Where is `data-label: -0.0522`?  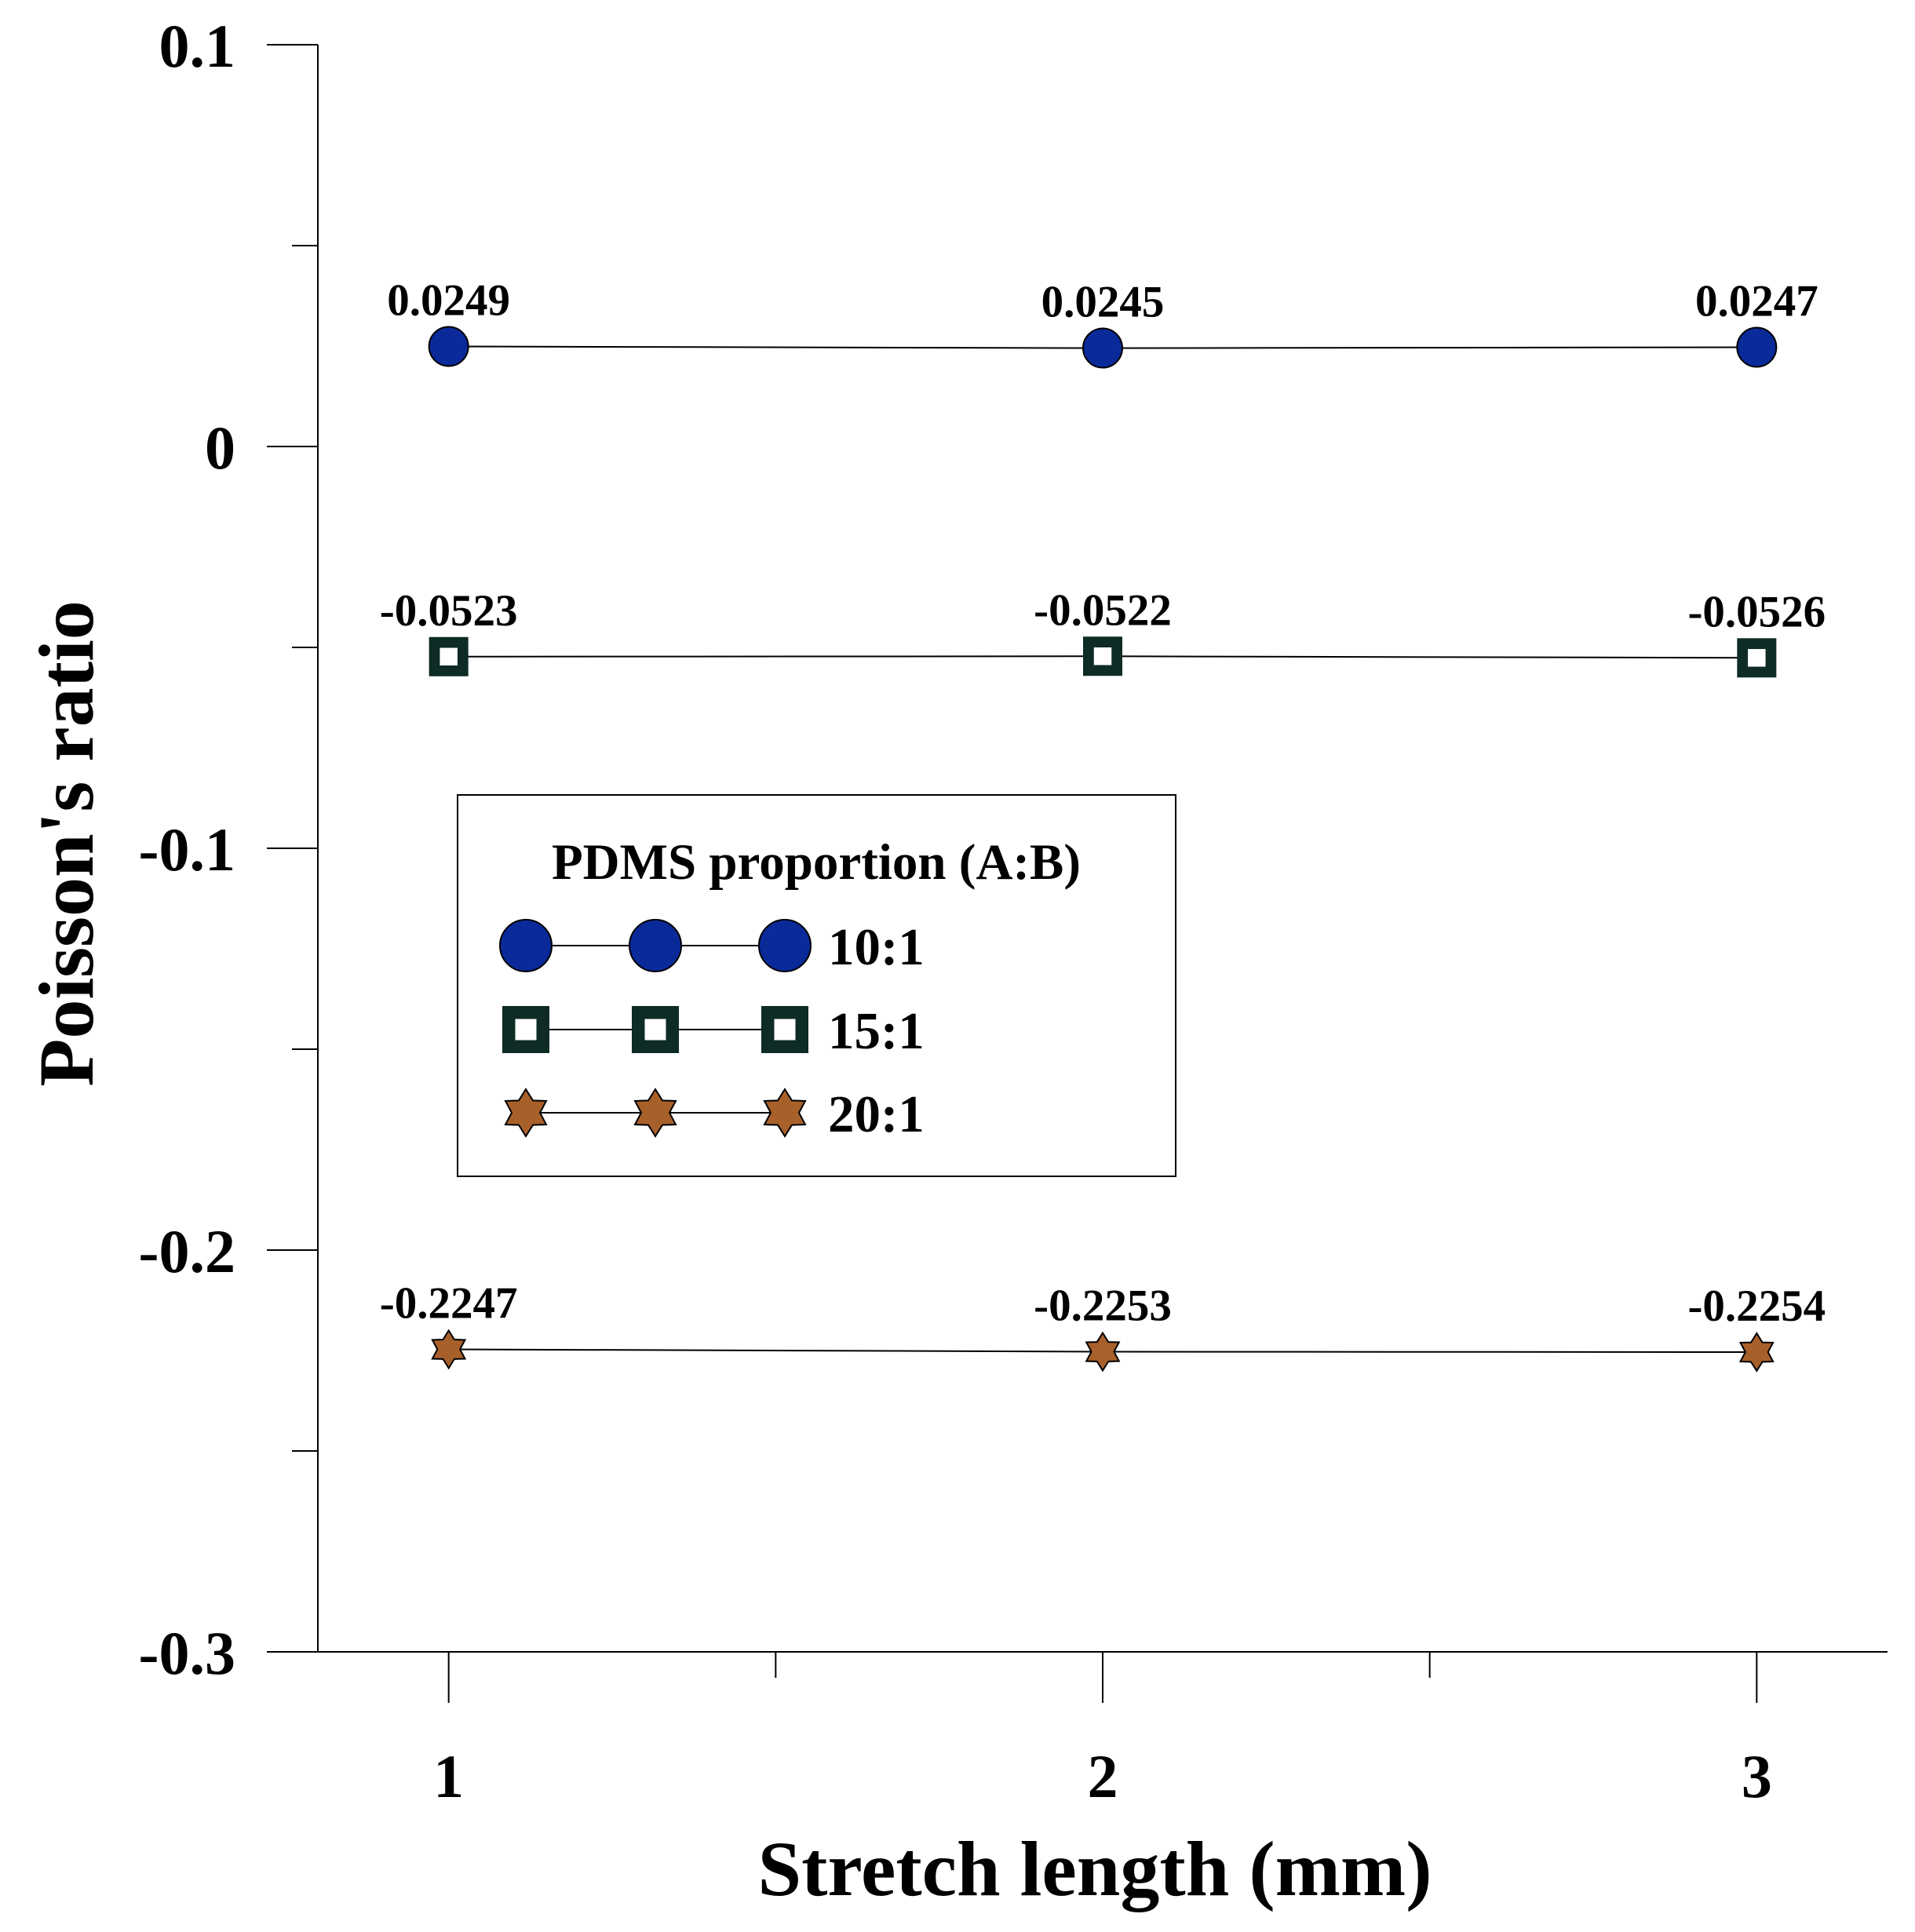
data-label: -0.0522 is located at coordinates (1103, 610).